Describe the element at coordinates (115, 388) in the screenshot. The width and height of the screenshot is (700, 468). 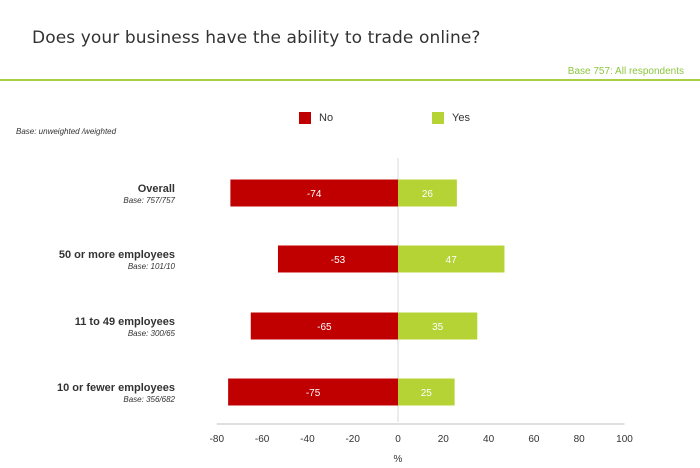
I see `category-label: 10 or fewer employees` at that location.